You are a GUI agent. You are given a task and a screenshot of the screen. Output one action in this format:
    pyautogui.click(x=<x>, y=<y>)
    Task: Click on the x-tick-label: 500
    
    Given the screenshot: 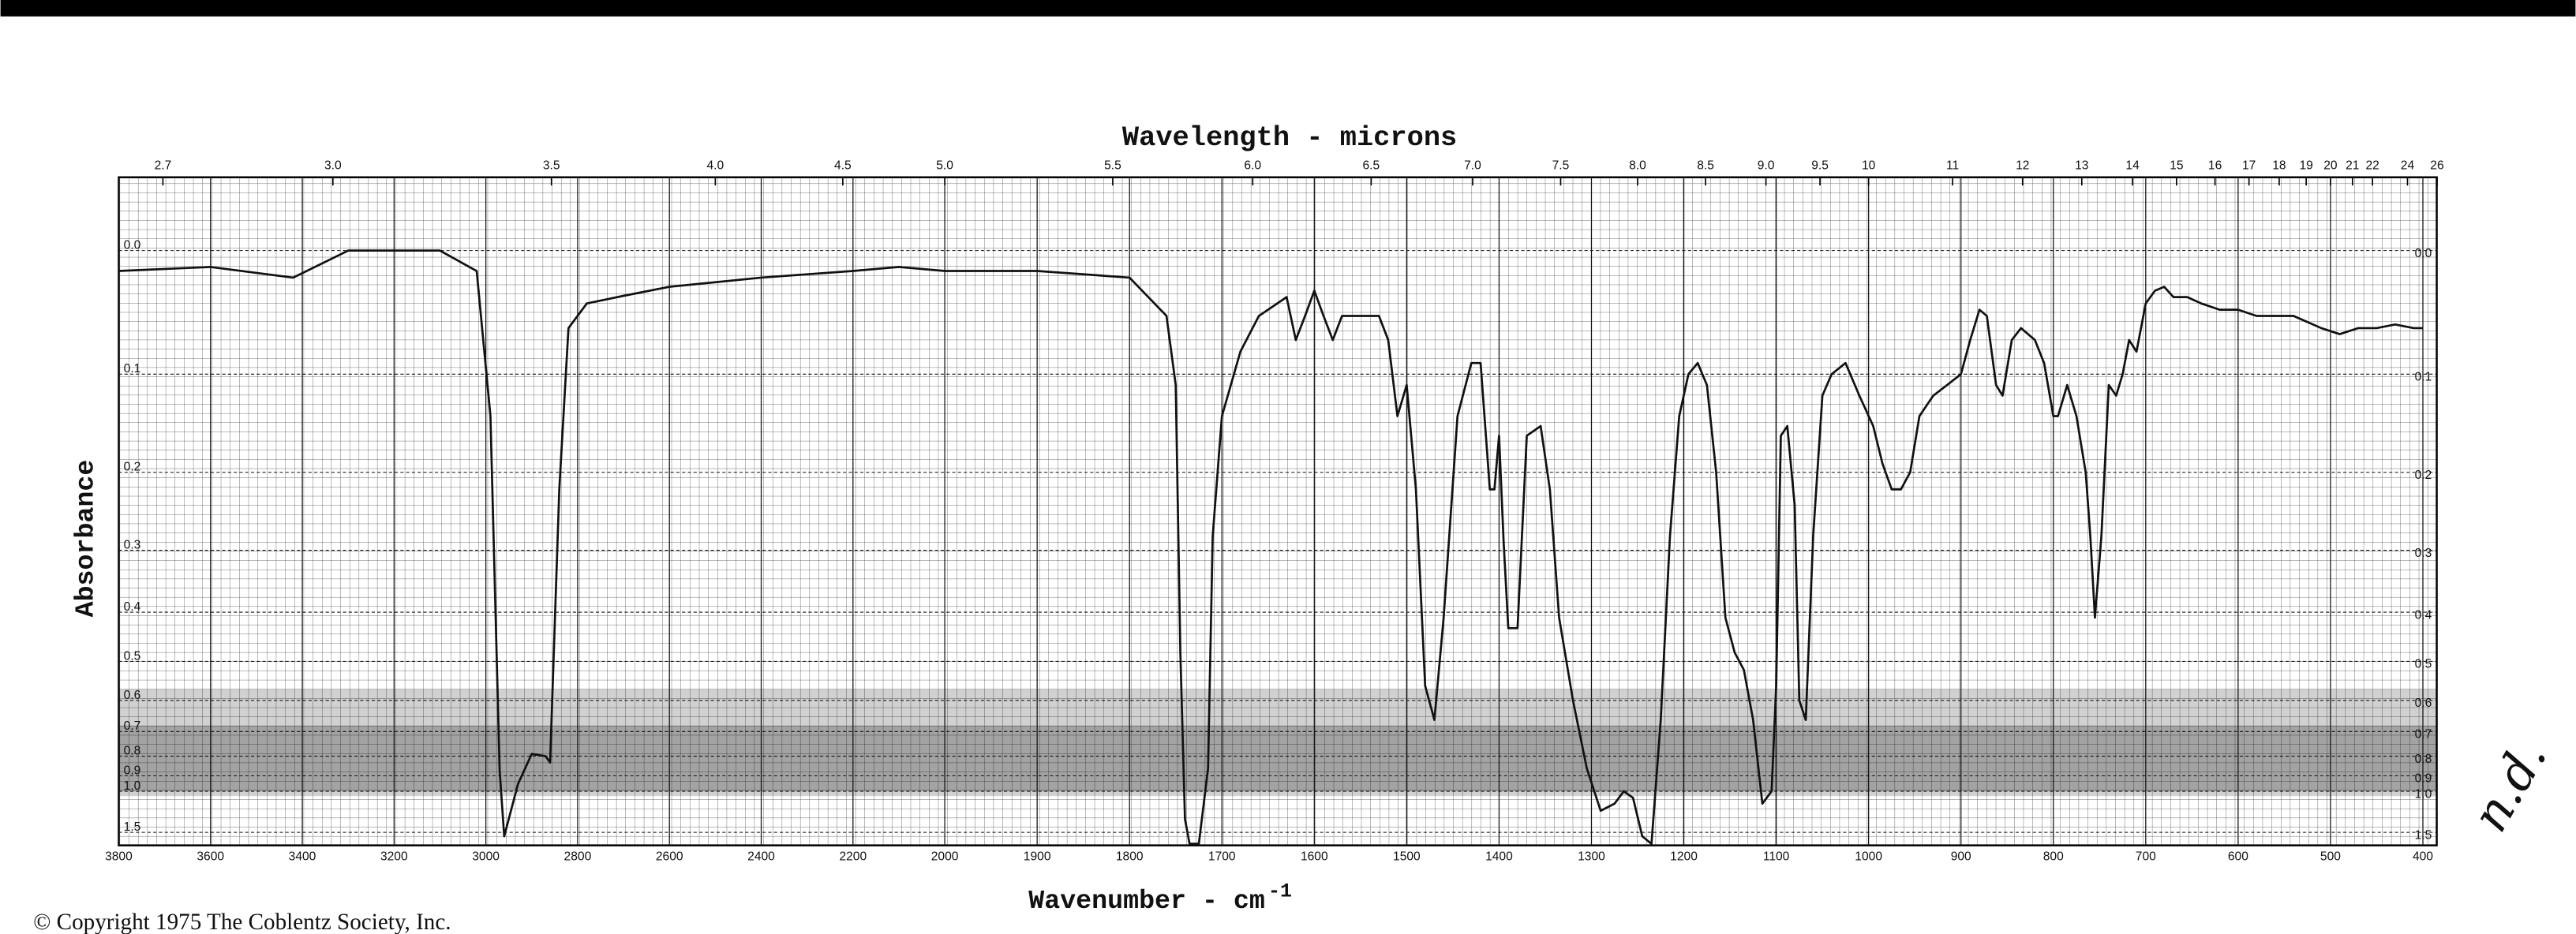 What is the action you would take?
    pyautogui.click(x=2330, y=856)
    